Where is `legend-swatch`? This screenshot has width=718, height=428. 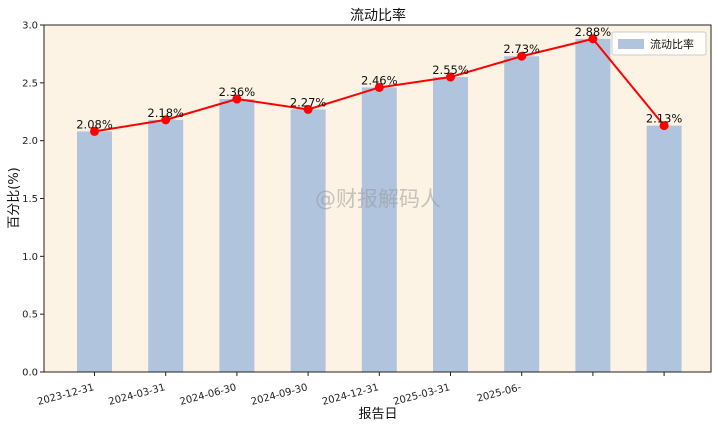 legend-swatch is located at coordinates (631, 44).